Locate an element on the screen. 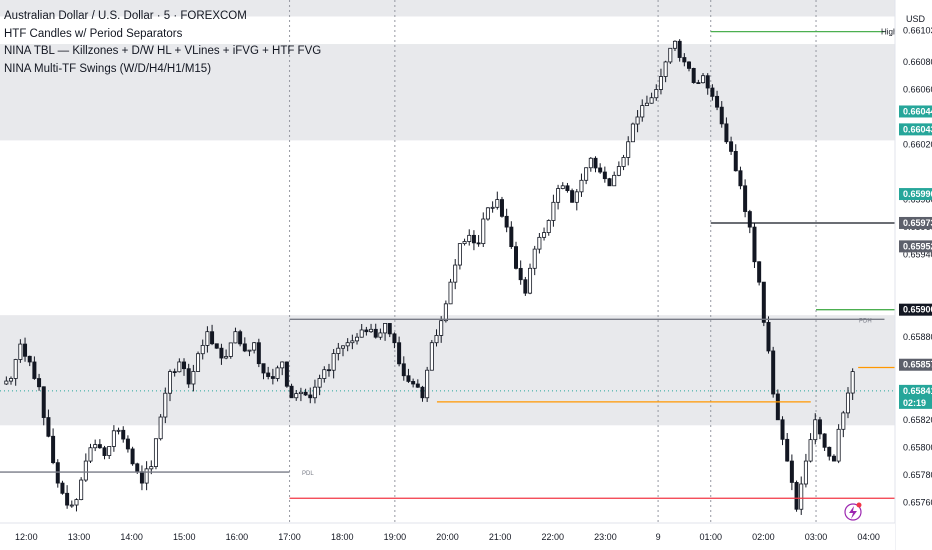 Image resolution: width=932 pixels, height=550 pixels. price-tag-text-3: 0.65973 is located at coordinates (917, 223).